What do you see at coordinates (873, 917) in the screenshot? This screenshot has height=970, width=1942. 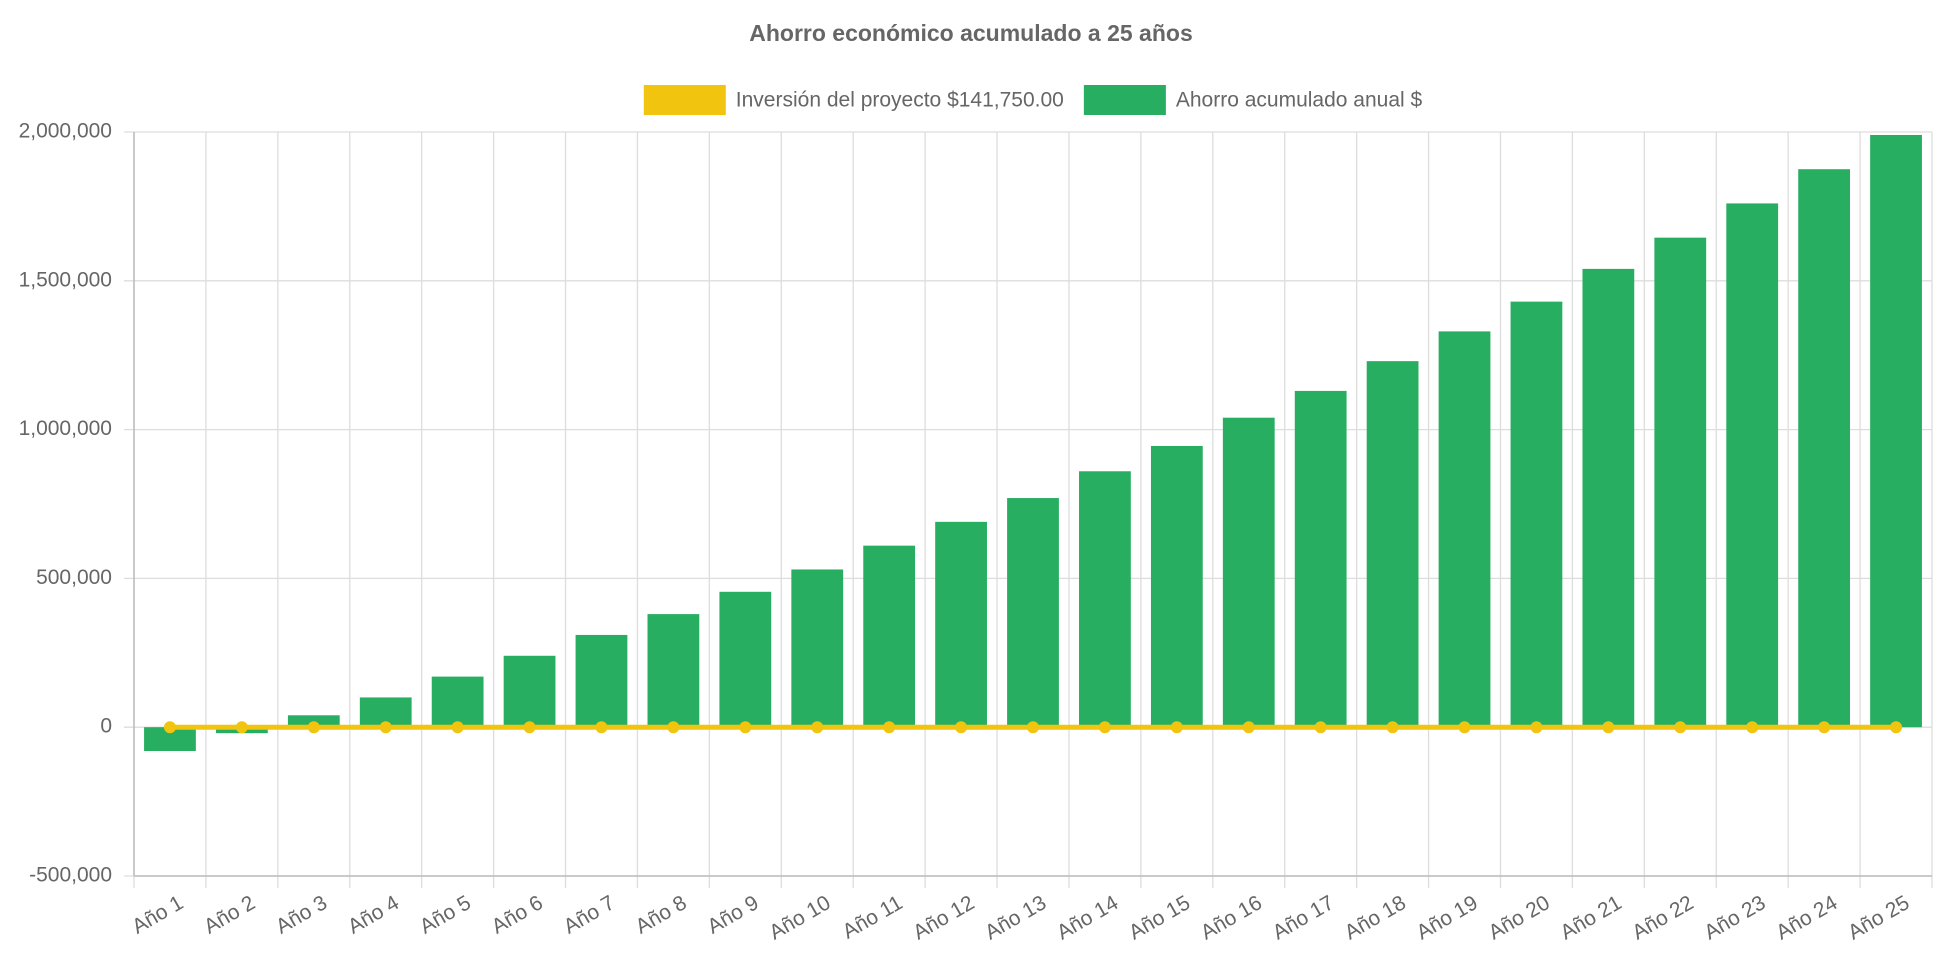 I see `x-tick-label: Año 11` at bounding box center [873, 917].